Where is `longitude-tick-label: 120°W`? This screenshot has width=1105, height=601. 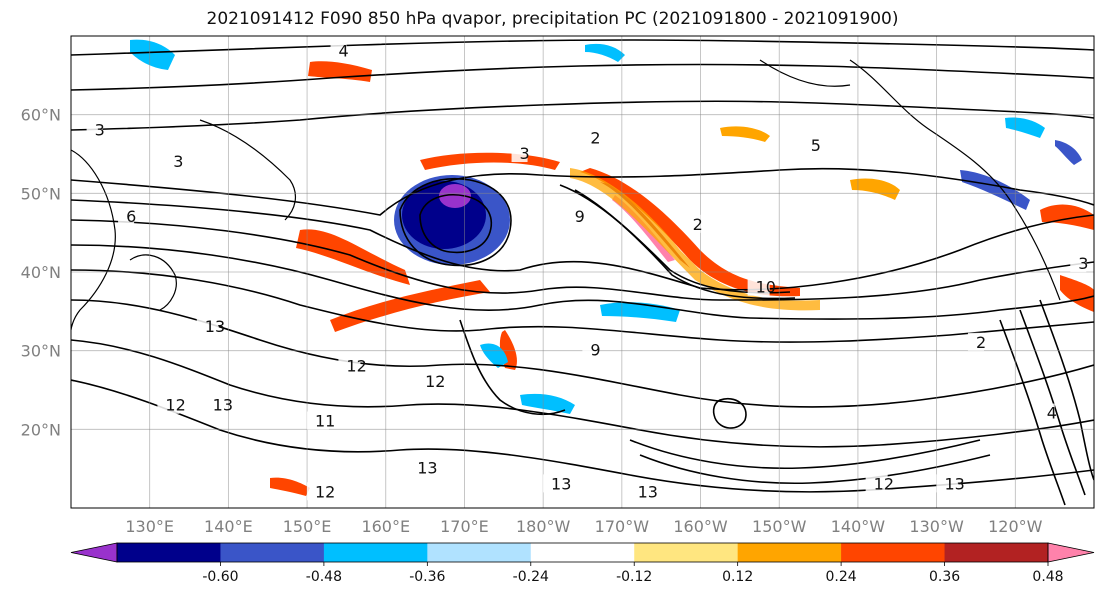
longitude-tick-label: 120°W is located at coordinates (1015, 526).